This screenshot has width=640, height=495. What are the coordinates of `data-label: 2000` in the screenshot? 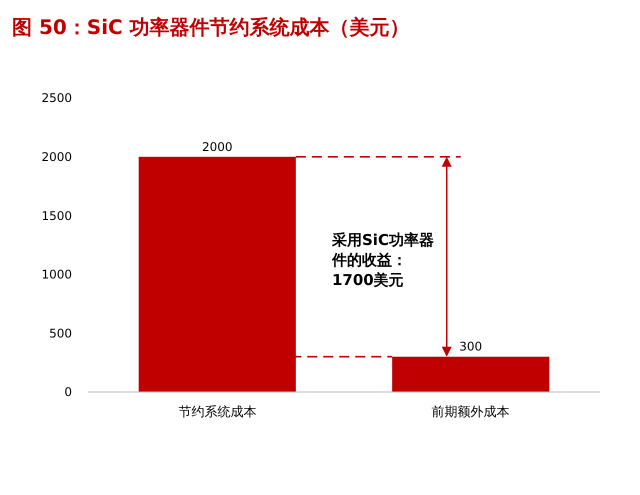 It's located at (217, 147).